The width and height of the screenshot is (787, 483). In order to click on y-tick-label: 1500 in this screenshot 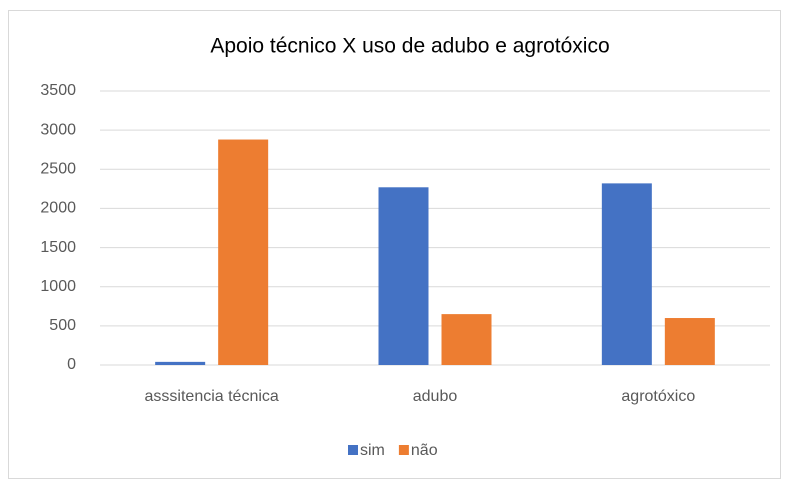, I will do `click(58, 247)`.